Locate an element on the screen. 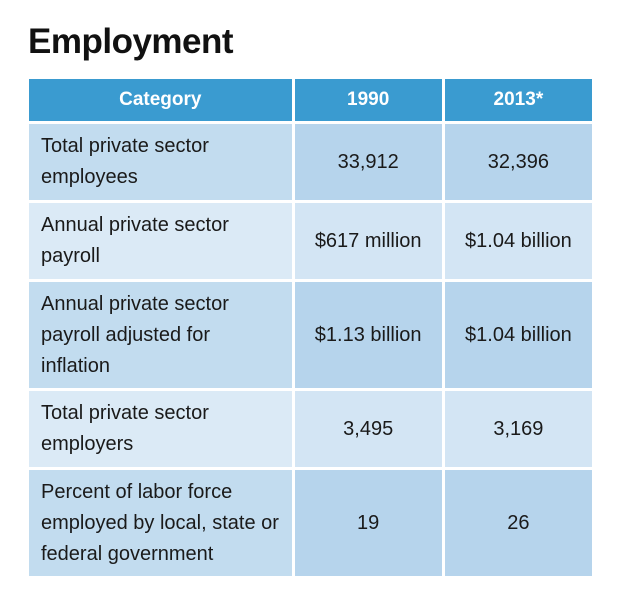  table-header-row: Category 1990 2013* is located at coordinates (310, 100).